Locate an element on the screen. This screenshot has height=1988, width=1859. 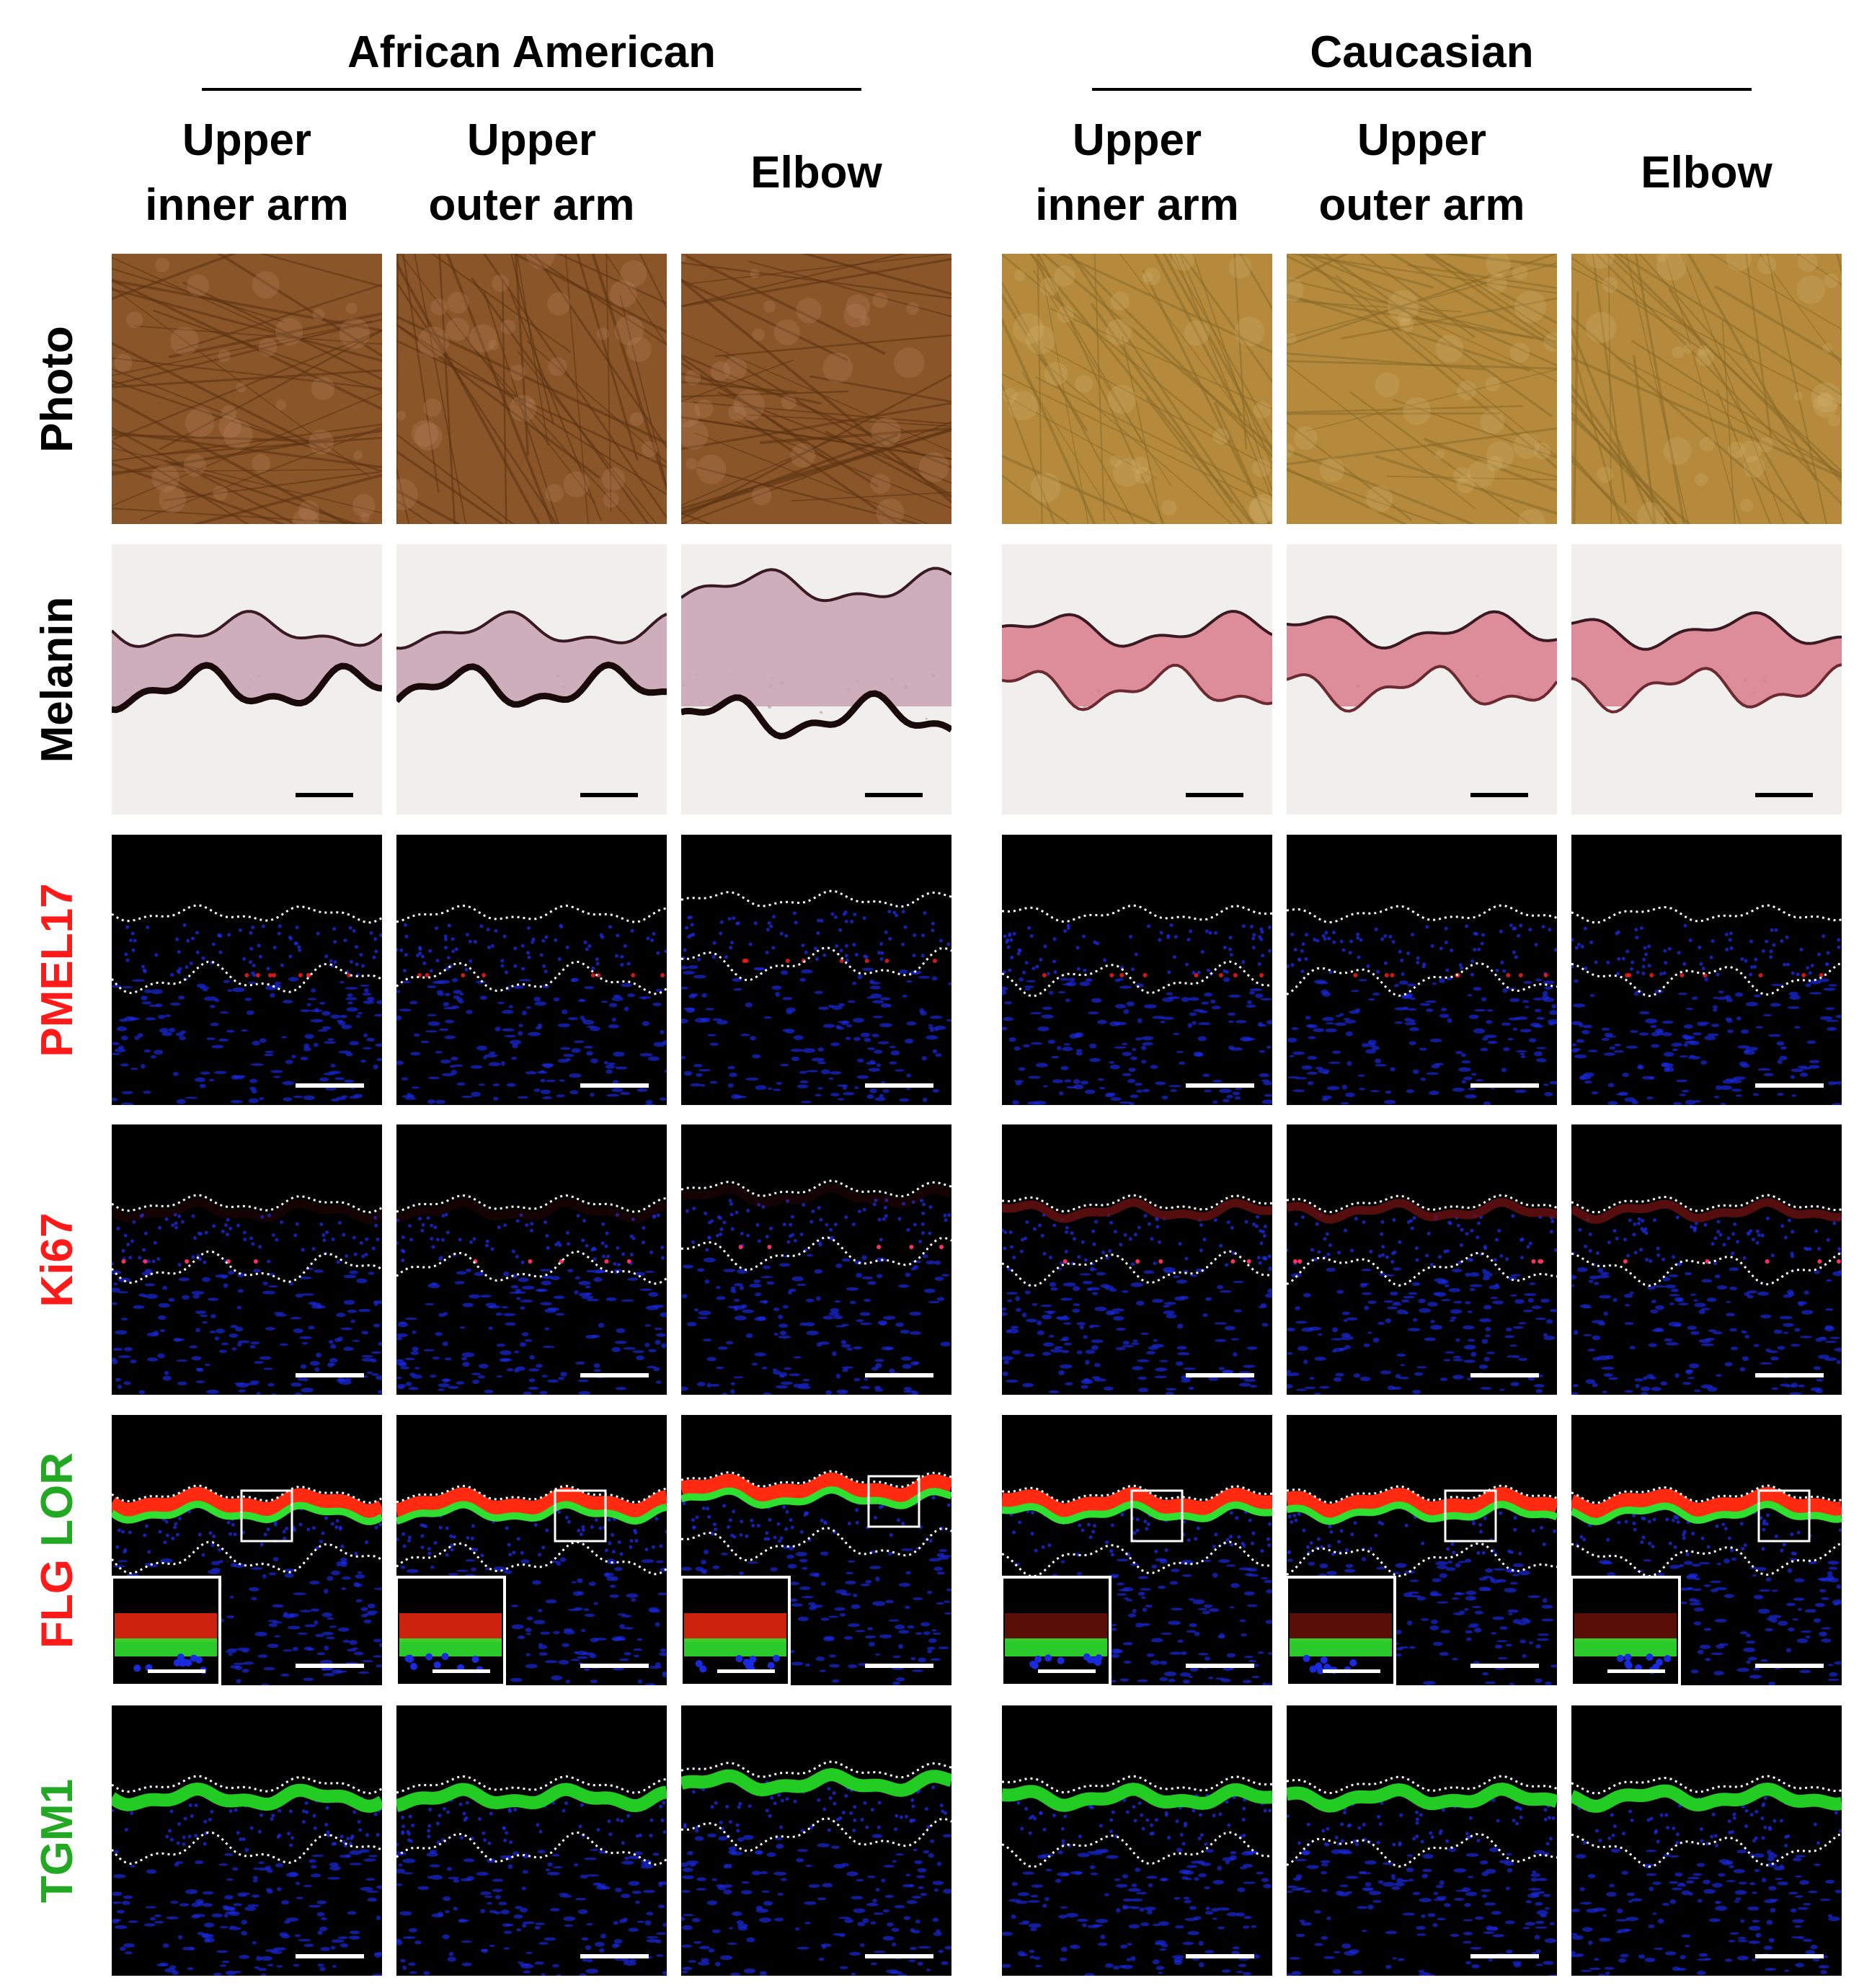
row-label-part: Photo is located at coordinates (57, 389).